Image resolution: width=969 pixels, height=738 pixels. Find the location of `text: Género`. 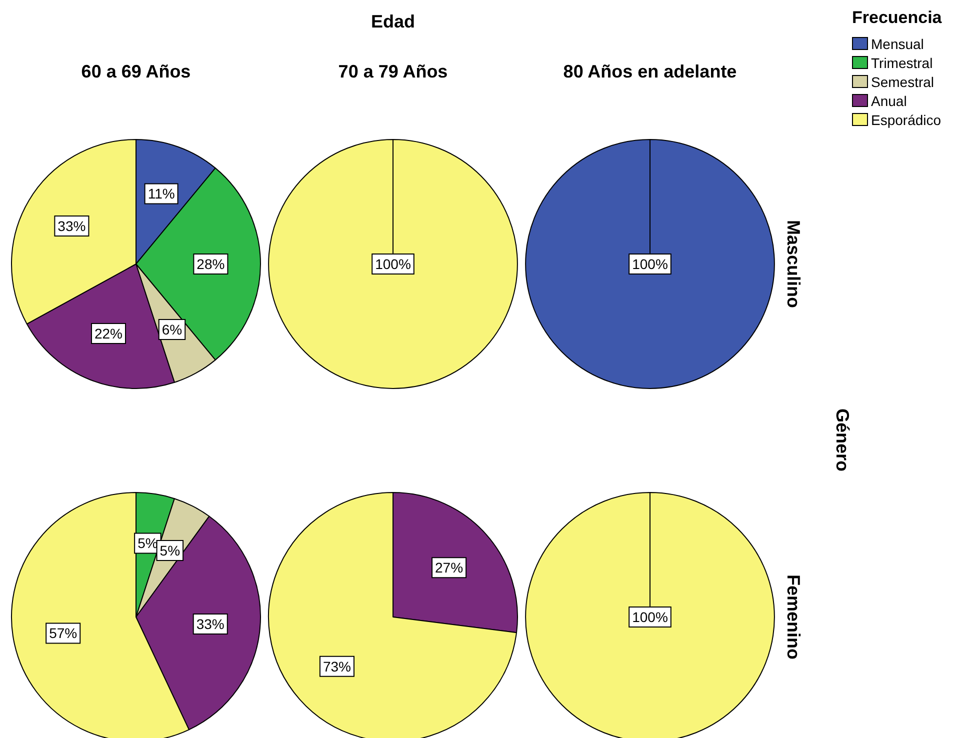

text: Género is located at coordinates (842, 440).